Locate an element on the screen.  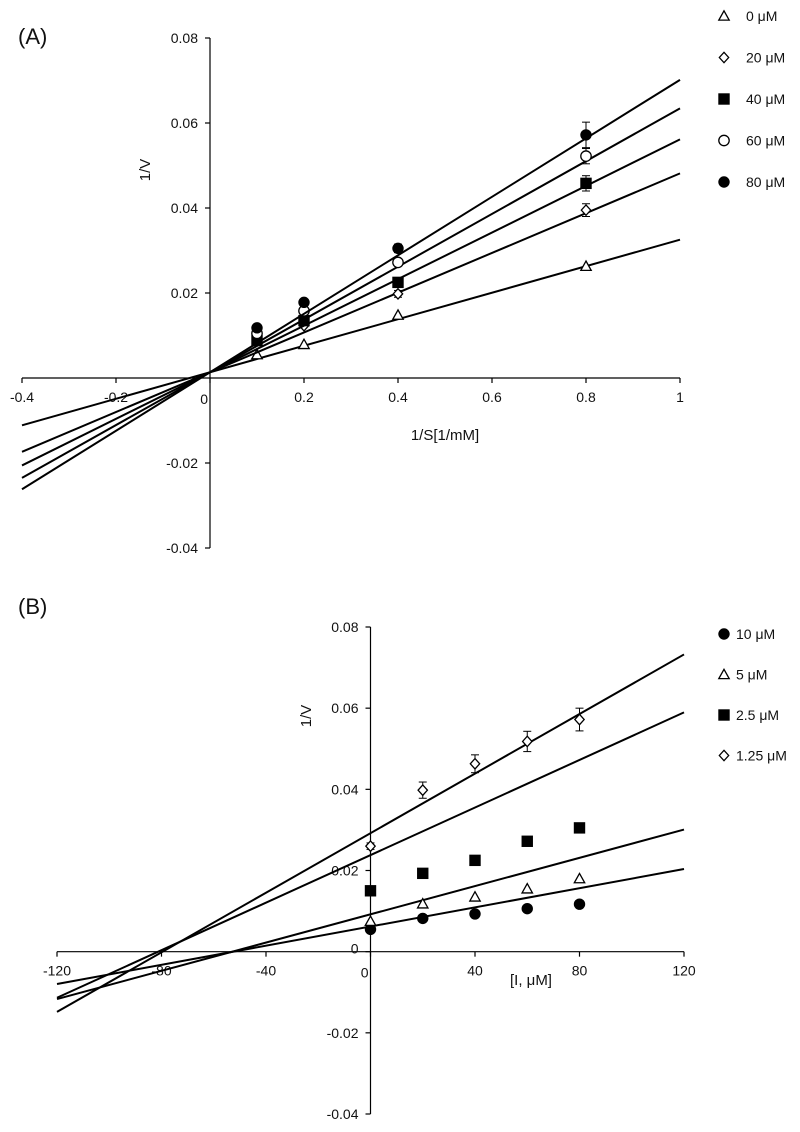
x-tick-label: 80 is located at coordinates (580, 971).